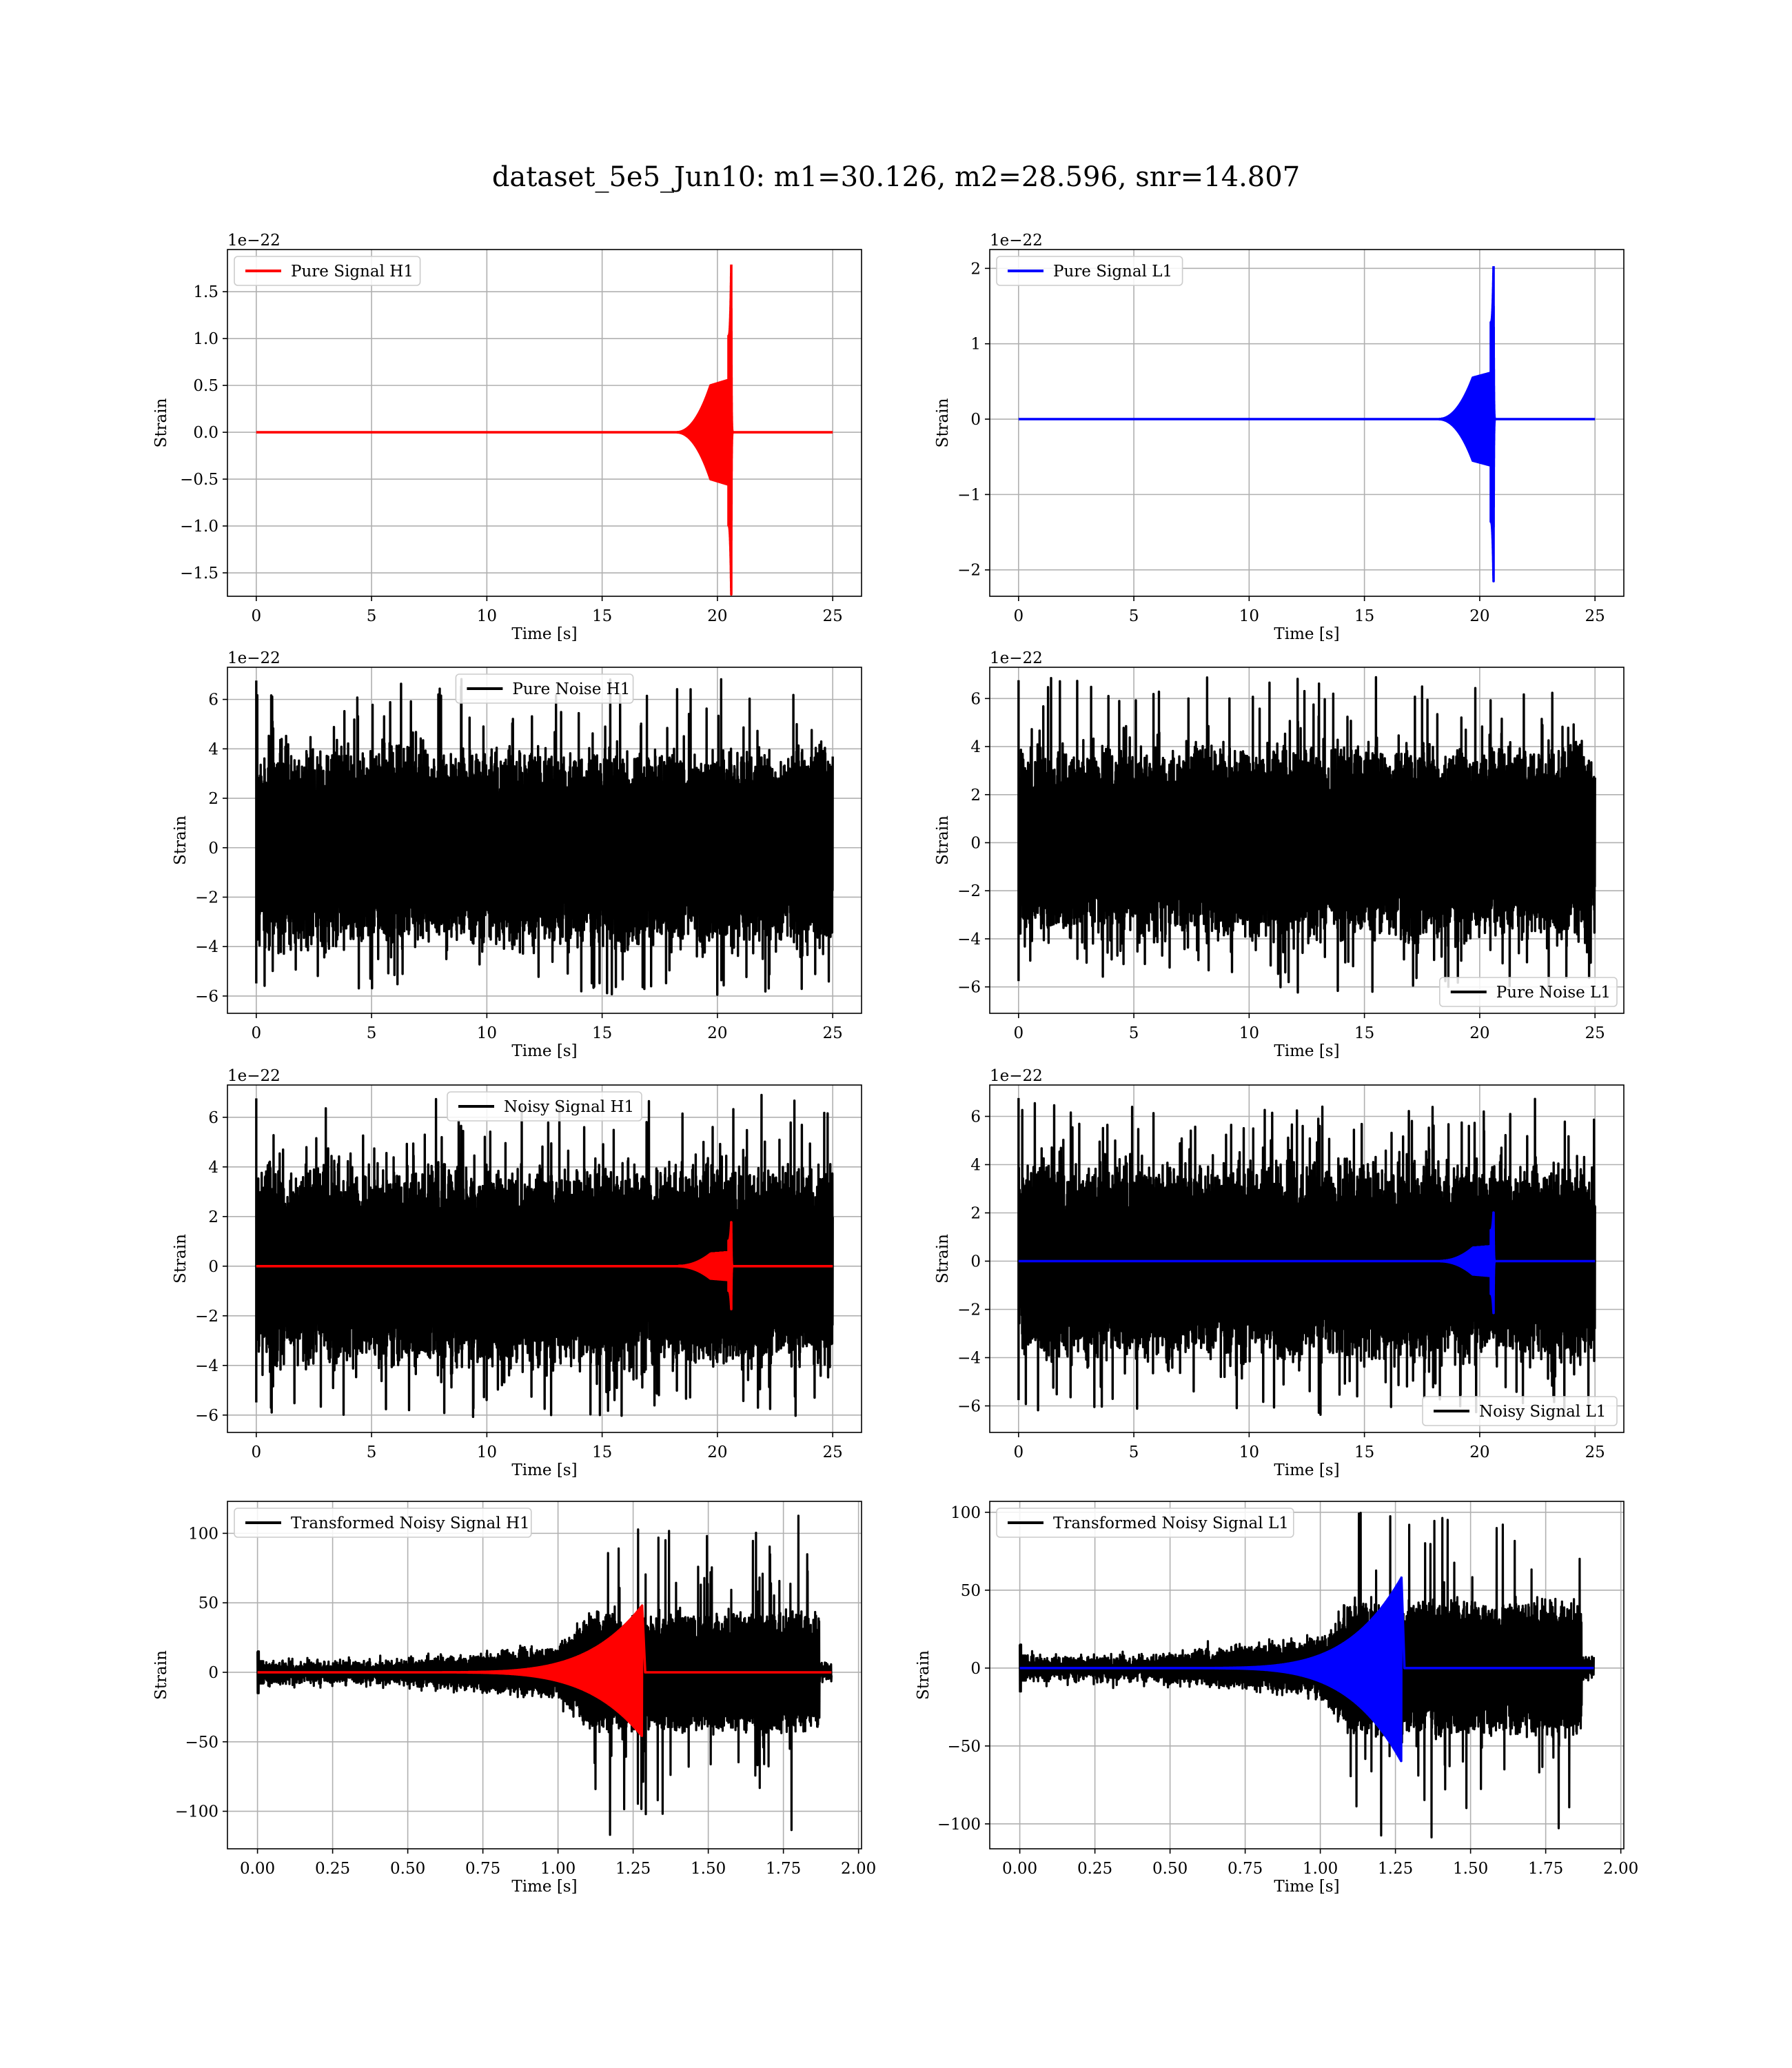 The height and width of the screenshot is (2068, 1792). I want to click on y-tick-label: 6, so click(975, 1117).